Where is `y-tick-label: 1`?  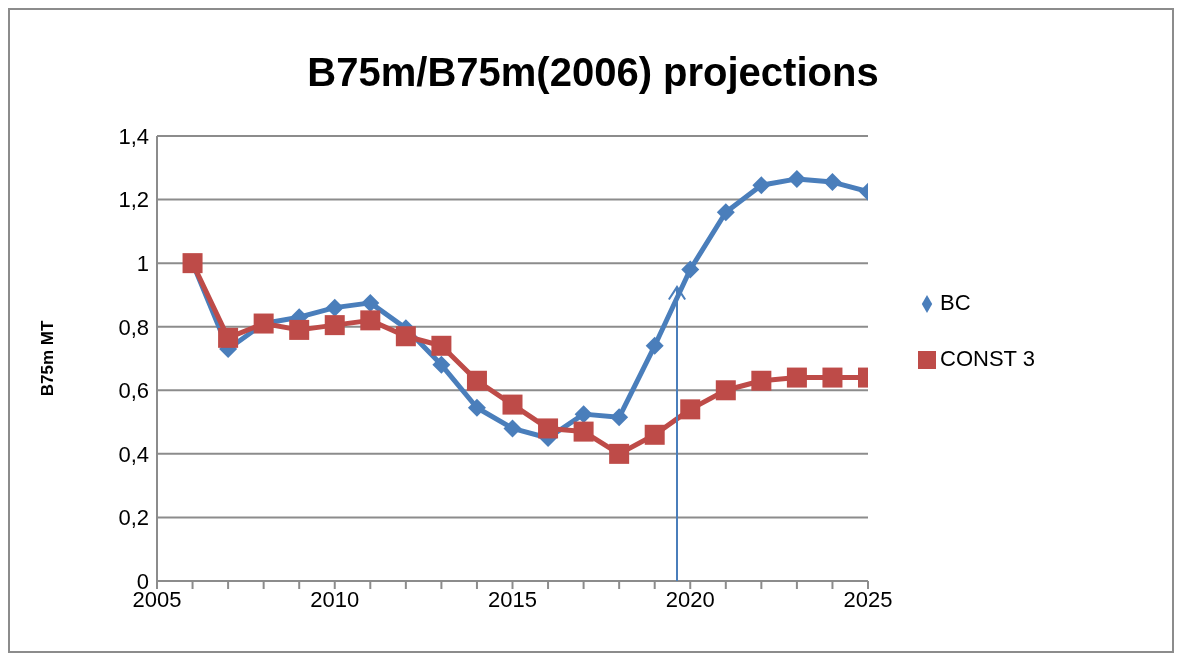 y-tick-label: 1 is located at coordinates (142, 263).